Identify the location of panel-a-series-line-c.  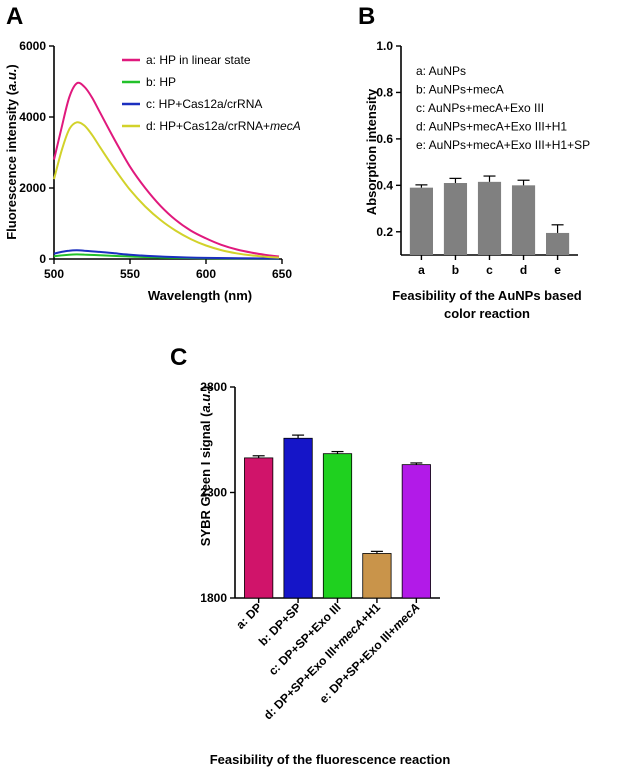
(166, 254).